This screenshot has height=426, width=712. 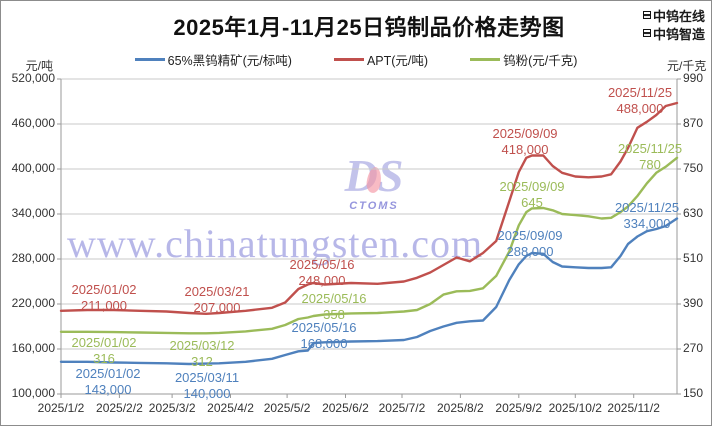 What do you see at coordinates (397, 61) in the screenshot?
I see `legend-label-apt: APT(元/吨)` at bounding box center [397, 61].